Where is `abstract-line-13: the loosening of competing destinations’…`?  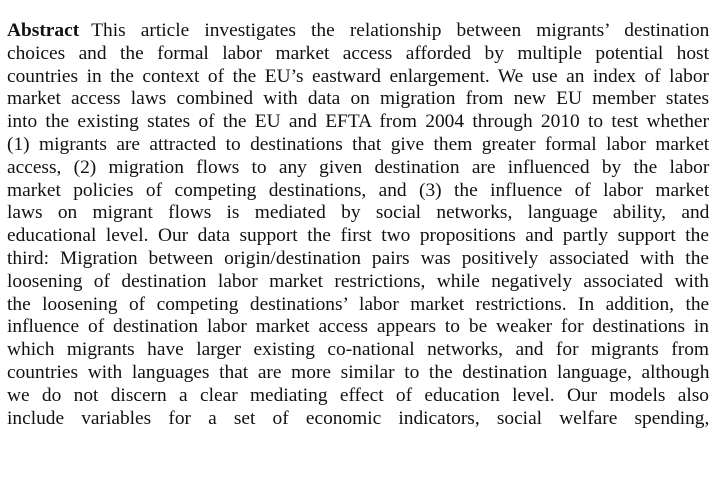 abstract-line-13: the loosening of competing destinations’… is located at coordinates (358, 304).